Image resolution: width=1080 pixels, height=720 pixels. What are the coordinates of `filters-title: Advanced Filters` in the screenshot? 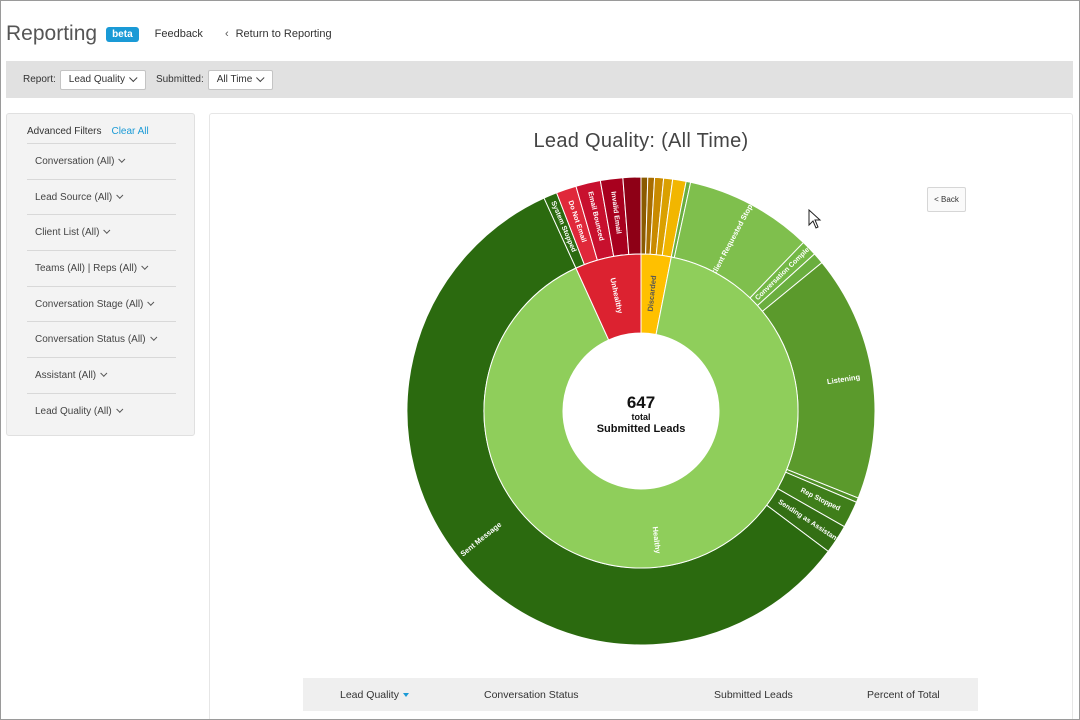 It's located at (64, 131).